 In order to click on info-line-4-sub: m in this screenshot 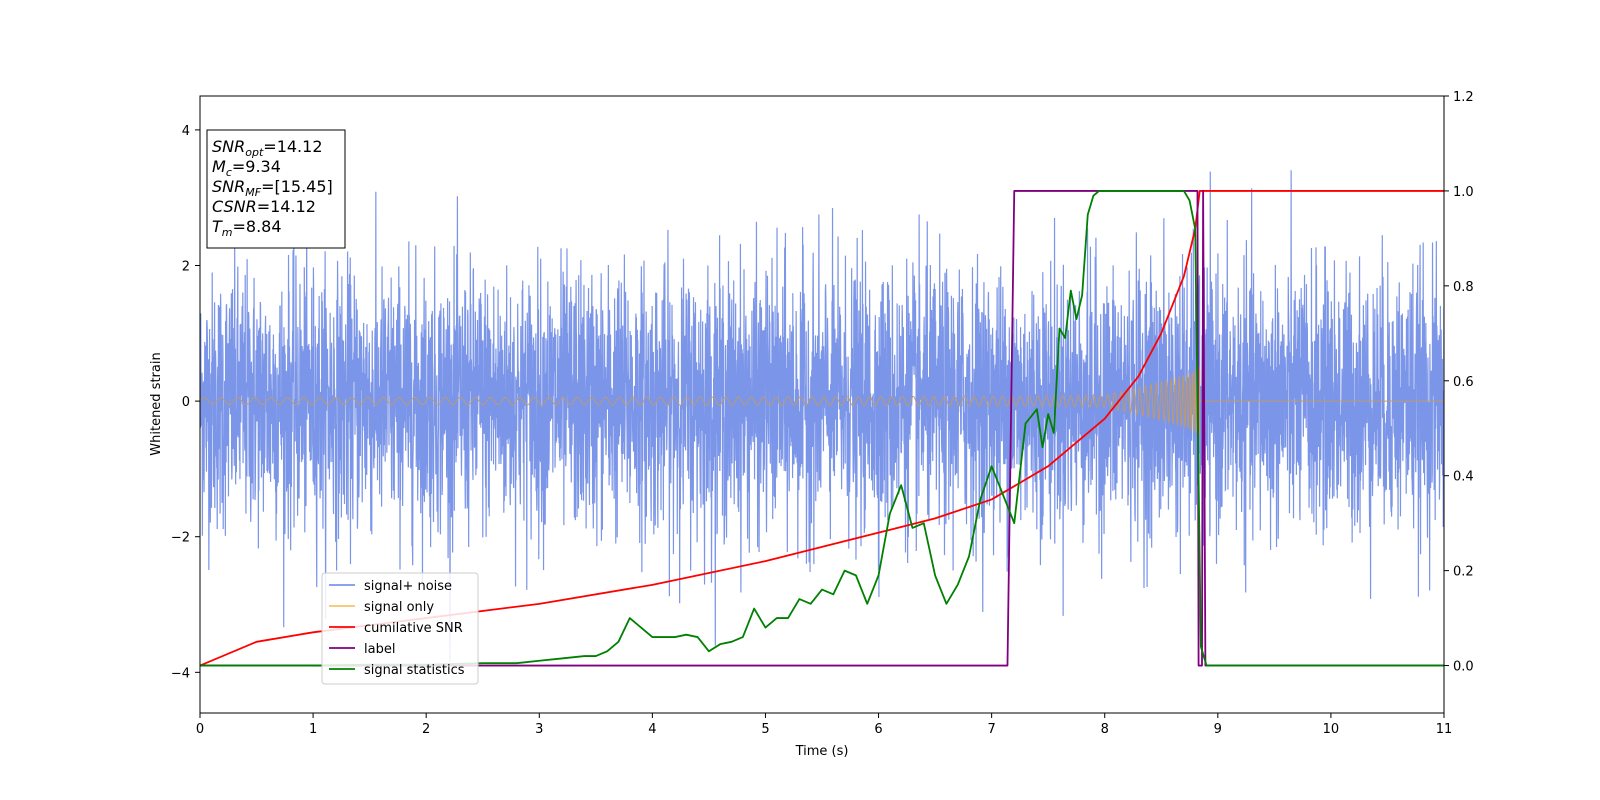, I will do `click(227, 232)`.